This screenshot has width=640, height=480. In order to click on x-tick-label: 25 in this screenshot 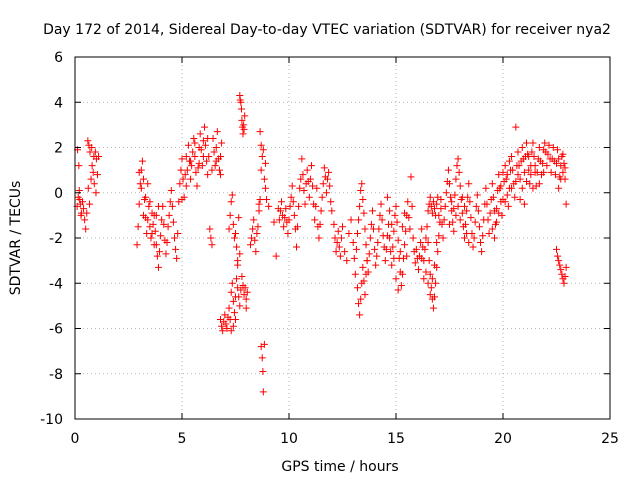, I will do `click(610, 439)`.